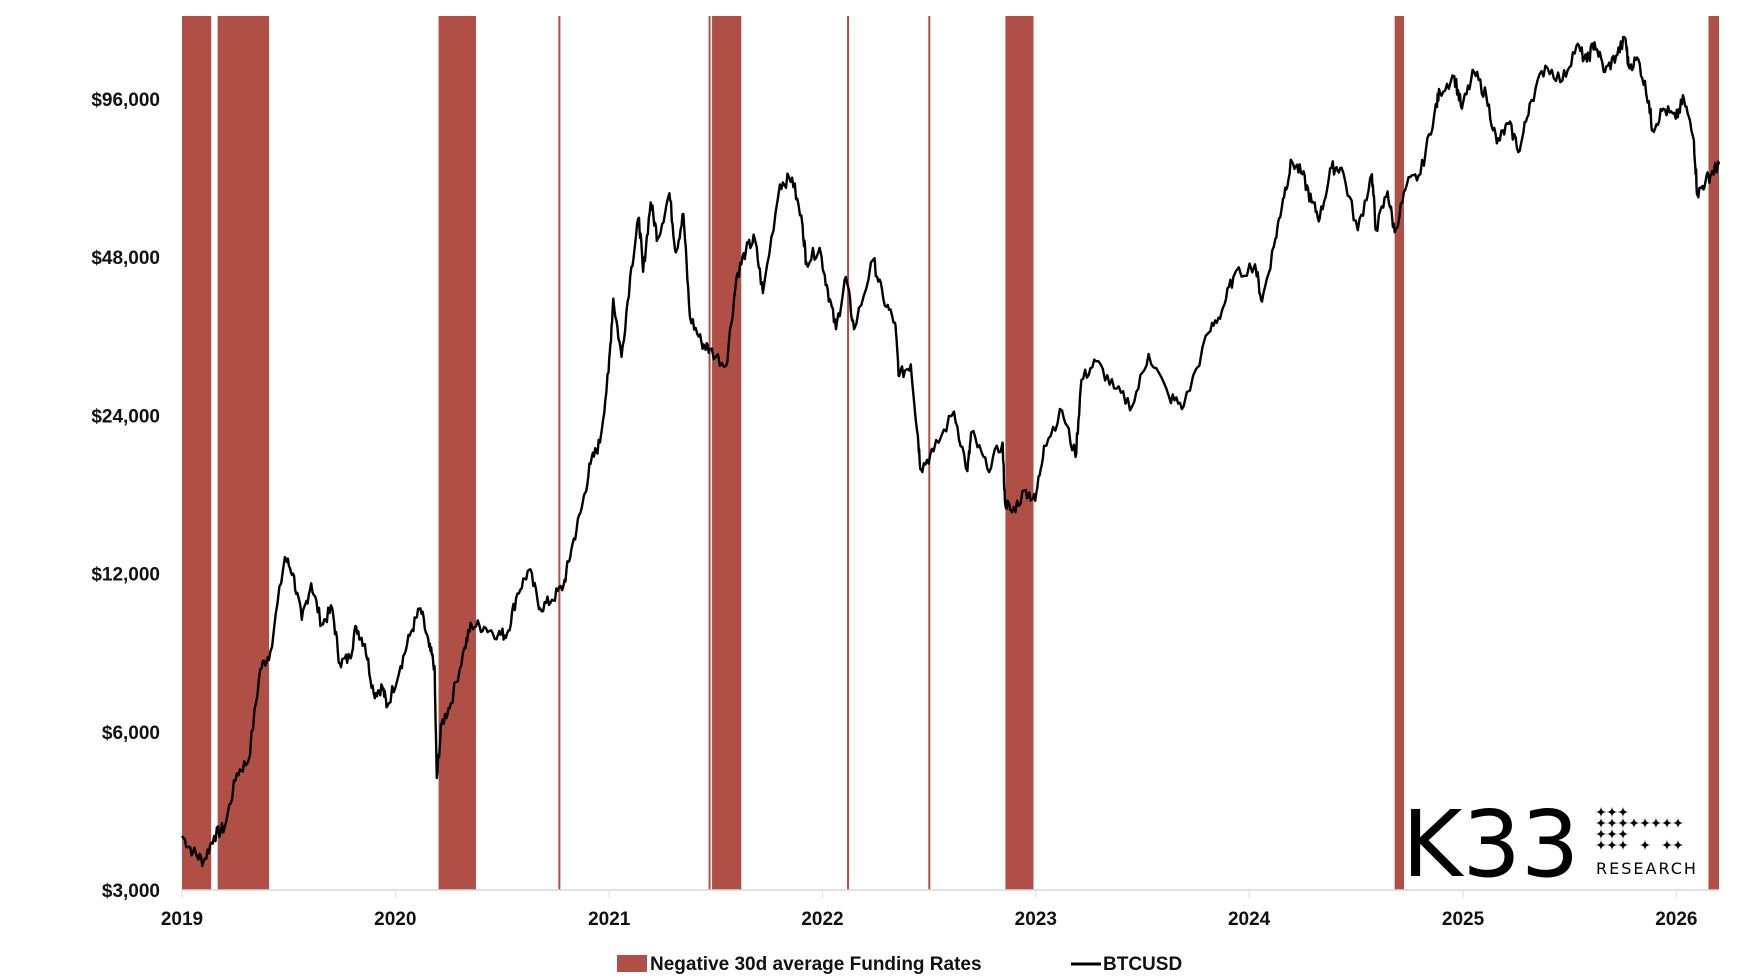 Image resolution: width=1738 pixels, height=978 pixels. What do you see at coordinates (1142, 964) in the screenshot?
I see `legend-label-btcusd: BTCUSD` at bounding box center [1142, 964].